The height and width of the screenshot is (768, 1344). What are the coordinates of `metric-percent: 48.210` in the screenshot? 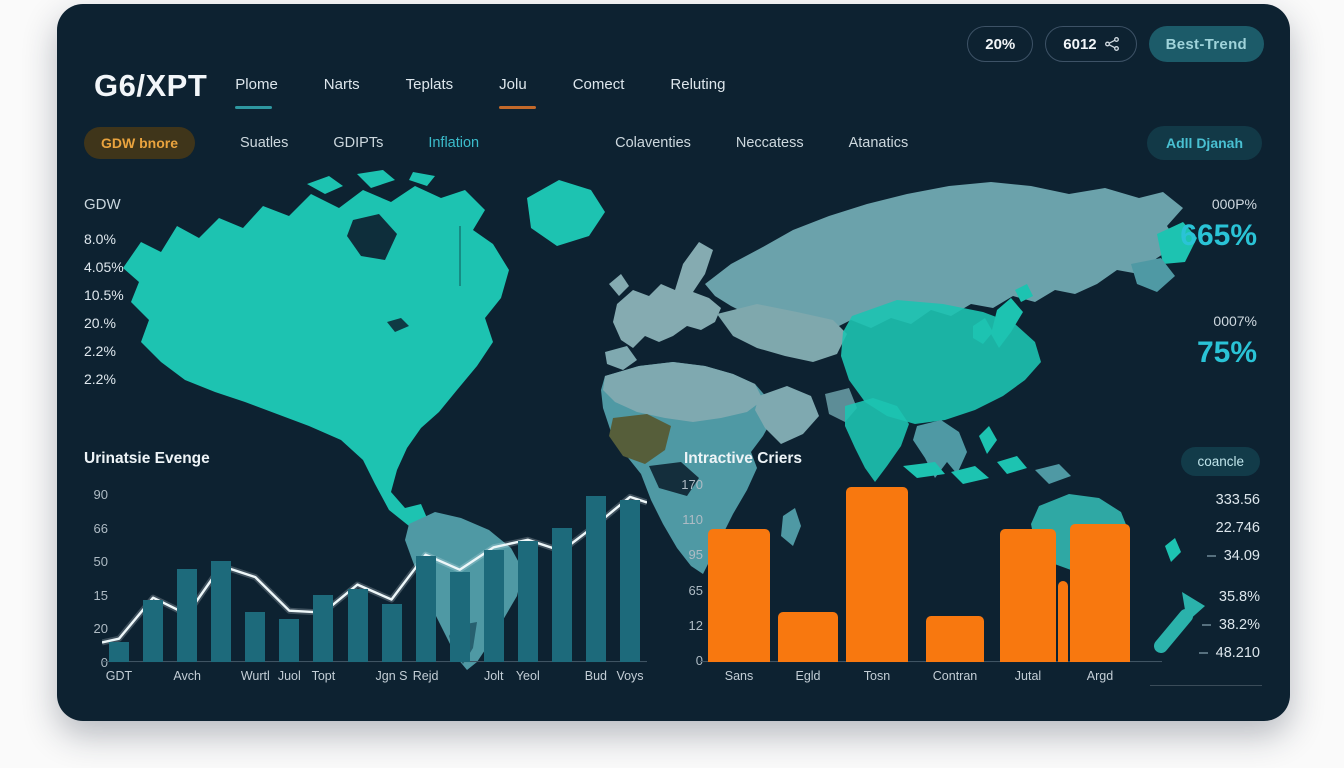 It's located at (1180, 653).